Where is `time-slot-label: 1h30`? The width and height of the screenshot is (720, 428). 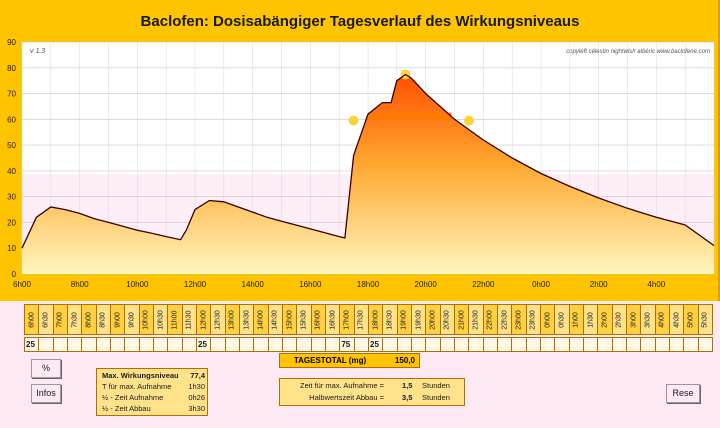 time-slot-label: 1h30 is located at coordinates (591, 319).